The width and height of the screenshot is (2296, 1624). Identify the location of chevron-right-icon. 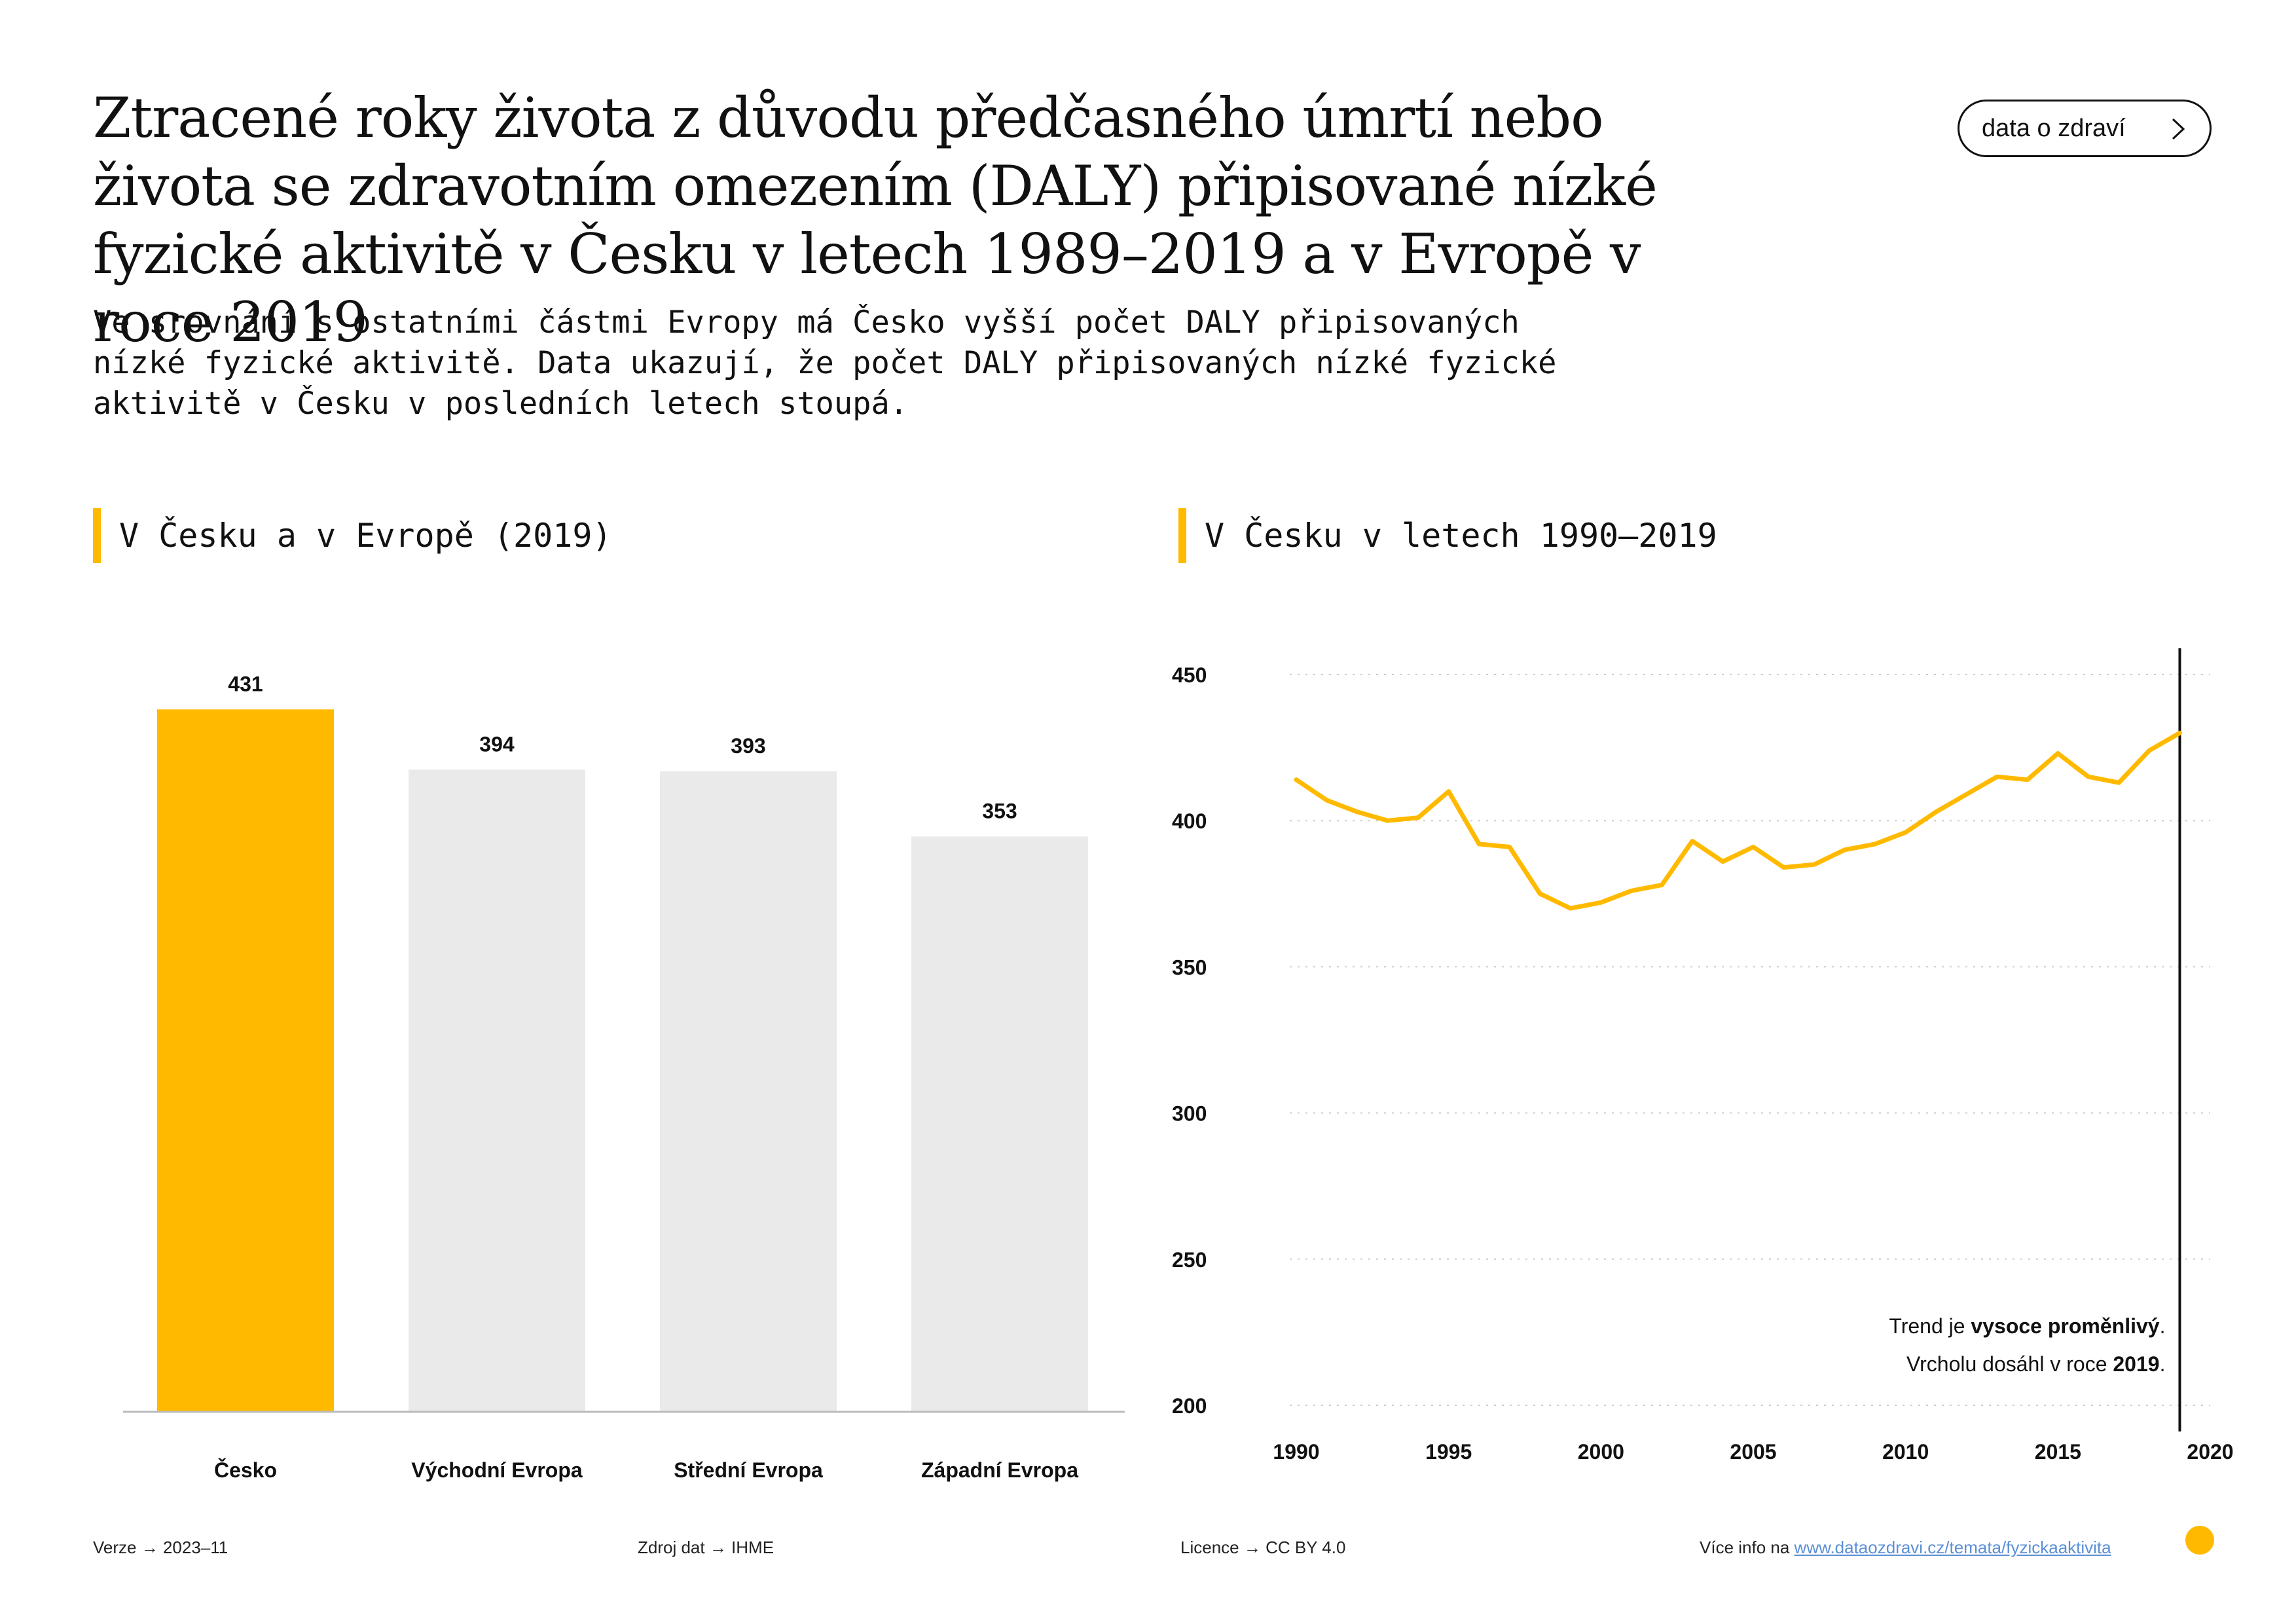
(2178, 129).